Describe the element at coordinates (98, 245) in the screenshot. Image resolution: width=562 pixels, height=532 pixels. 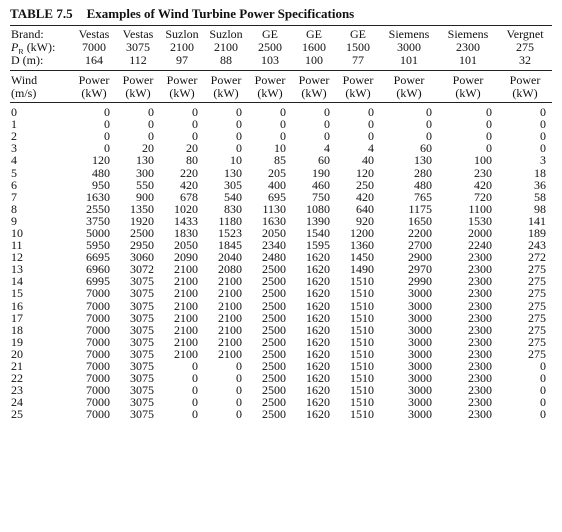
I see `power-cell: 5950` at that location.